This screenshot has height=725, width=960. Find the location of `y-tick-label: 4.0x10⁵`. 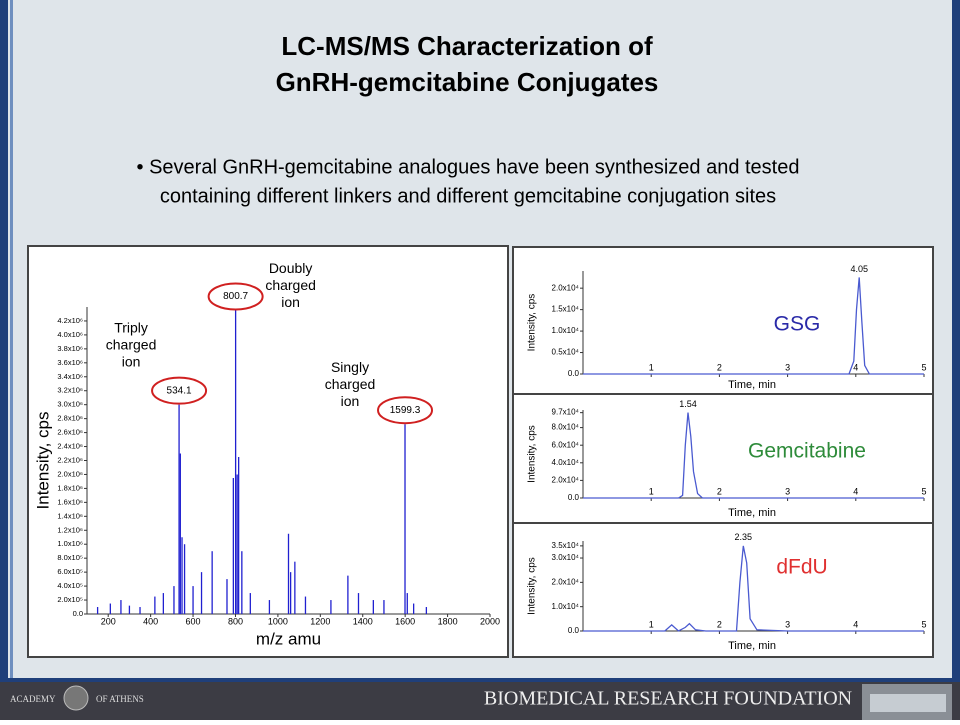

y-tick-label: 4.0x10⁵ is located at coordinates (70, 585).